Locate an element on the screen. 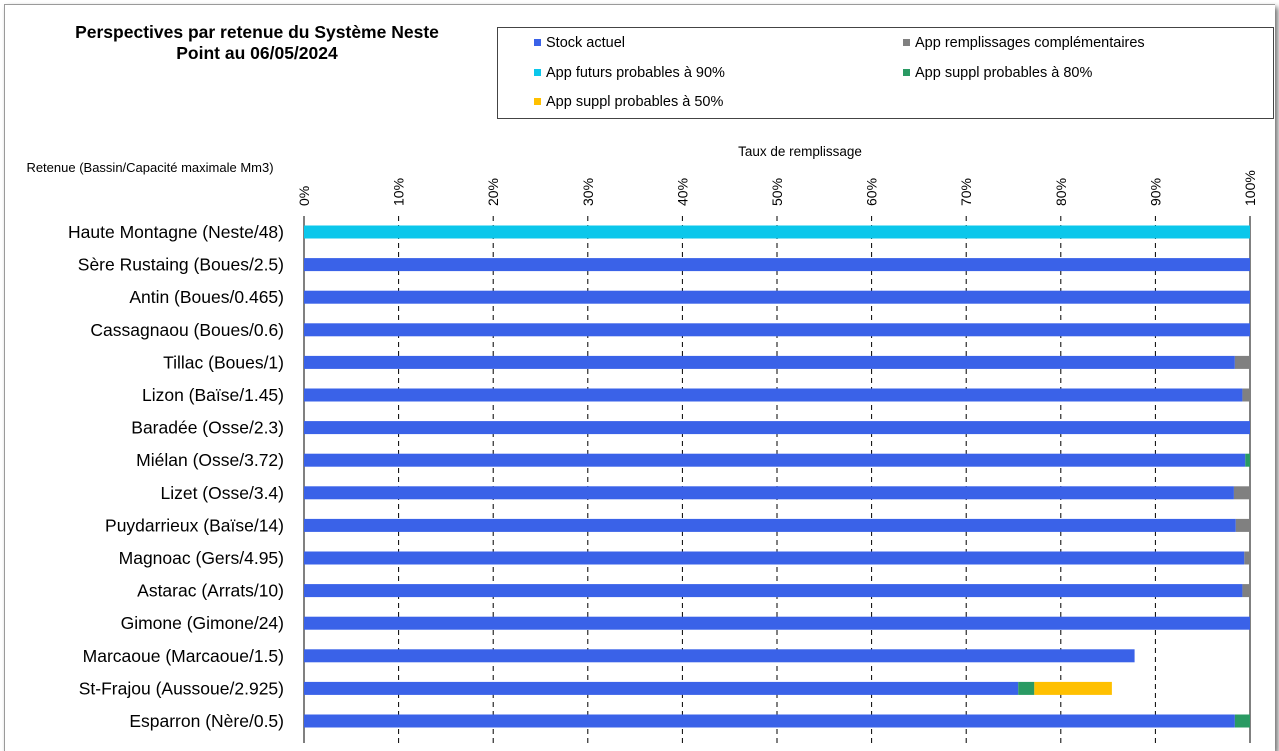 The width and height of the screenshot is (1279, 751). title-line-2: Point au 06/05/2024 is located at coordinates (257, 53).